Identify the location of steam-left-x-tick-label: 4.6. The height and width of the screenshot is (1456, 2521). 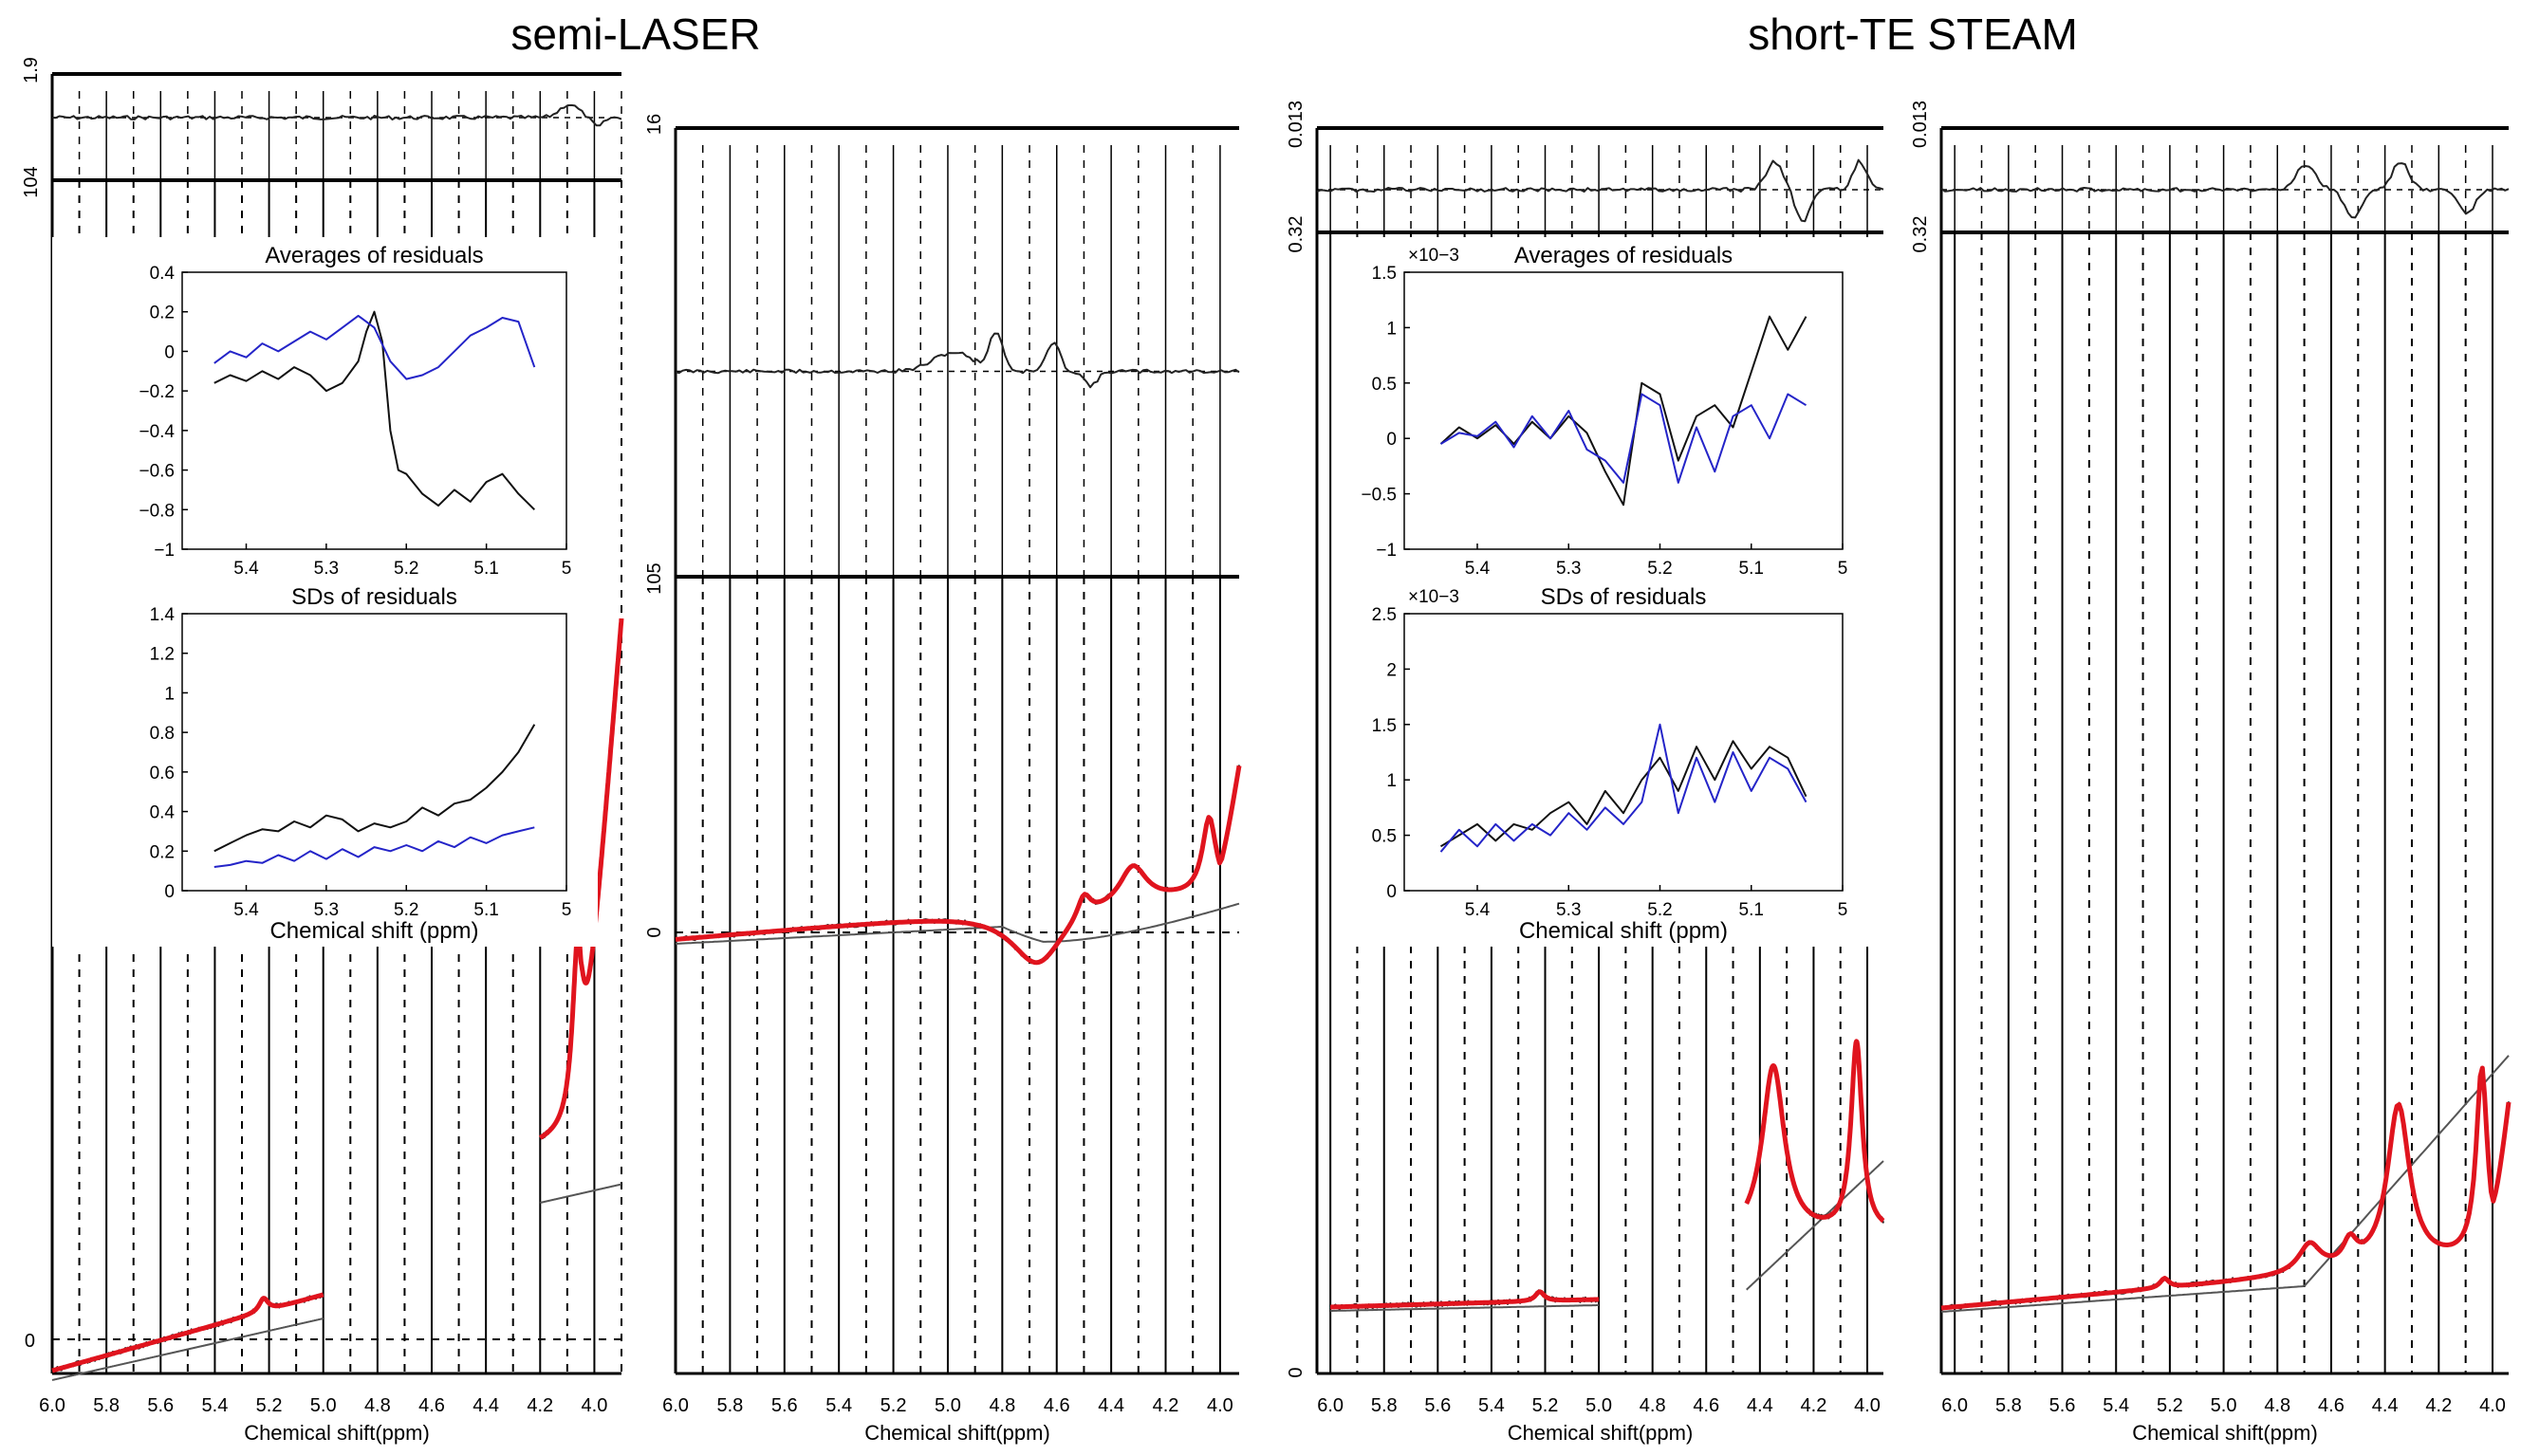
(1706, 1405).